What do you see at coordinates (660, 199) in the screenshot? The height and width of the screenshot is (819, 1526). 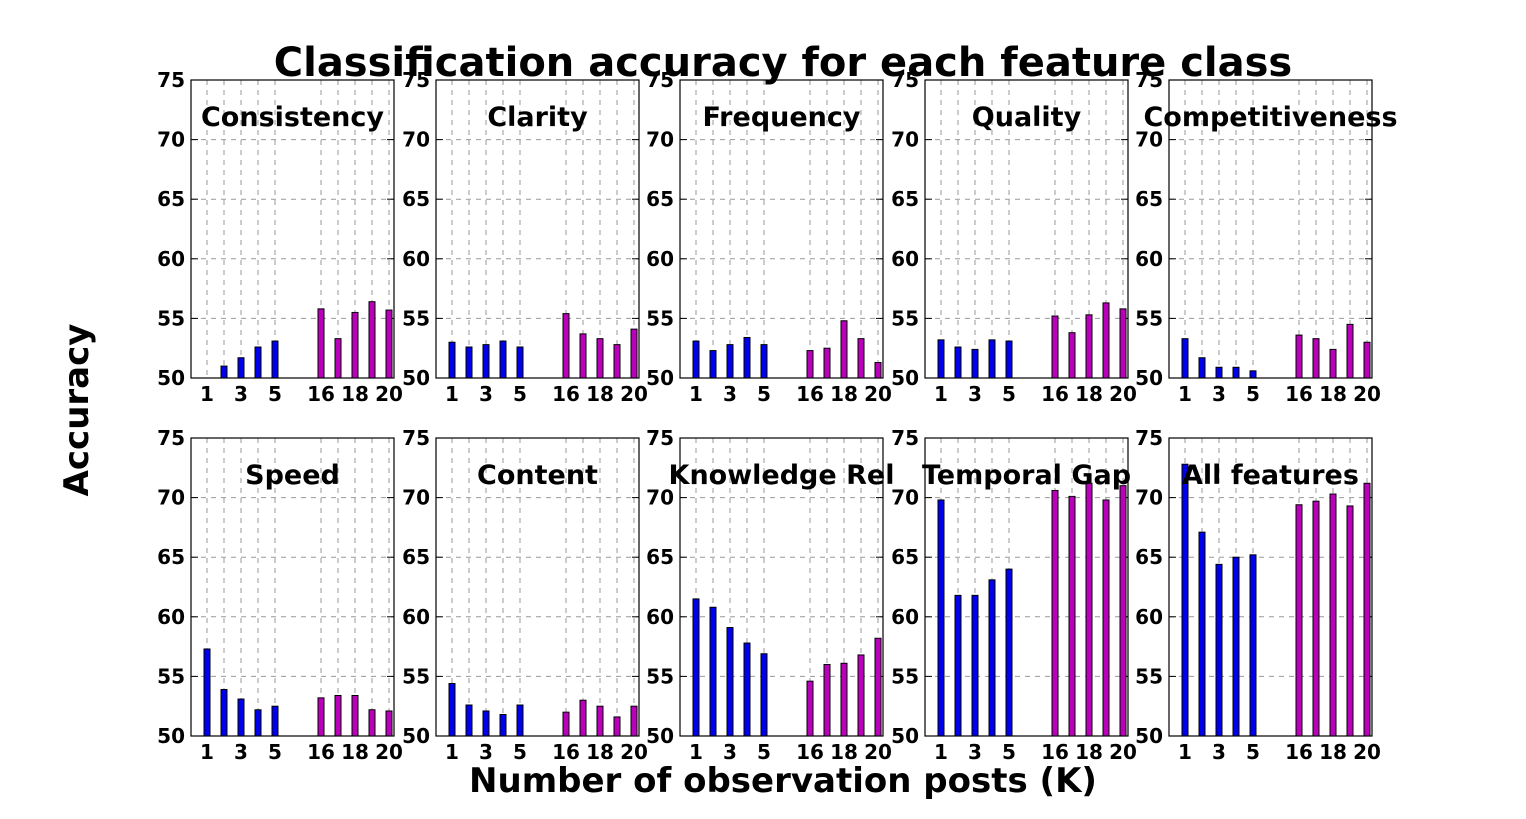 I see `y-tick-label: 65` at bounding box center [660, 199].